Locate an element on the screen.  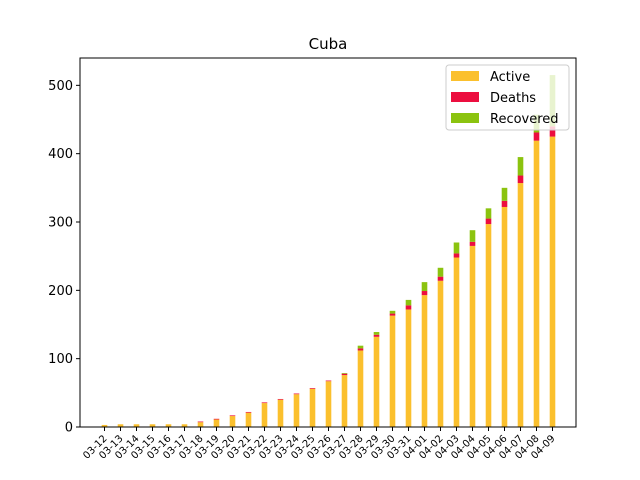
legend-swatch-deaths is located at coordinates (465, 97).